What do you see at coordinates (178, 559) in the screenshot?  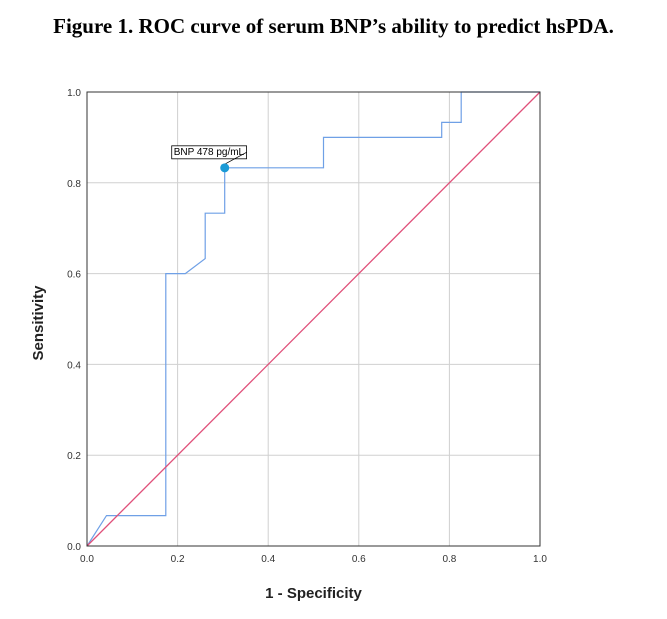 I see `x-tick-label: 0.2` at bounding box center [178, 559].